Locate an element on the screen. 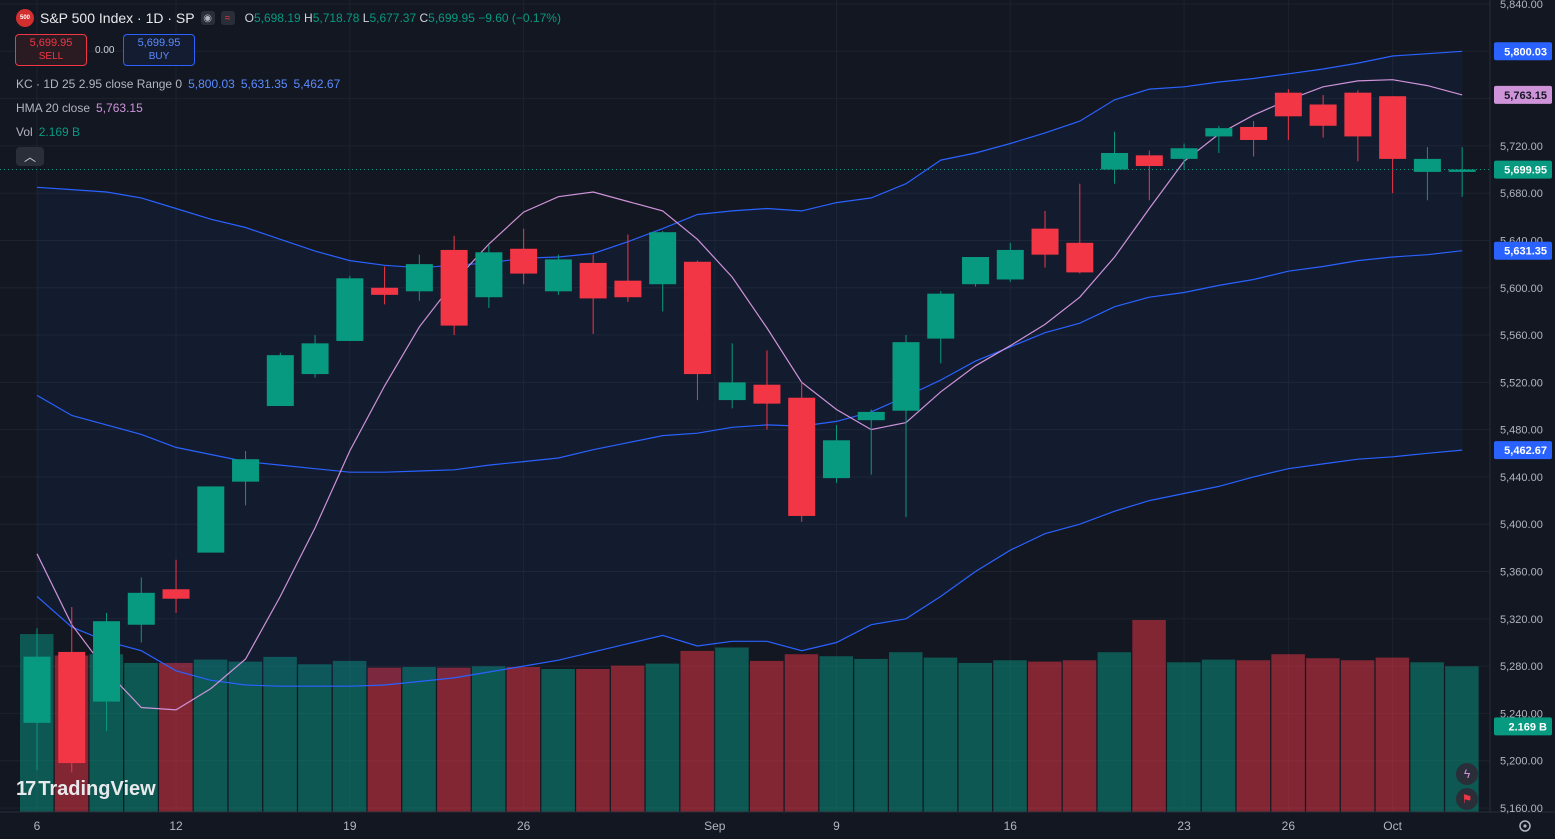  hma-value: 5,763.15 is located at coordinates (119, 108).